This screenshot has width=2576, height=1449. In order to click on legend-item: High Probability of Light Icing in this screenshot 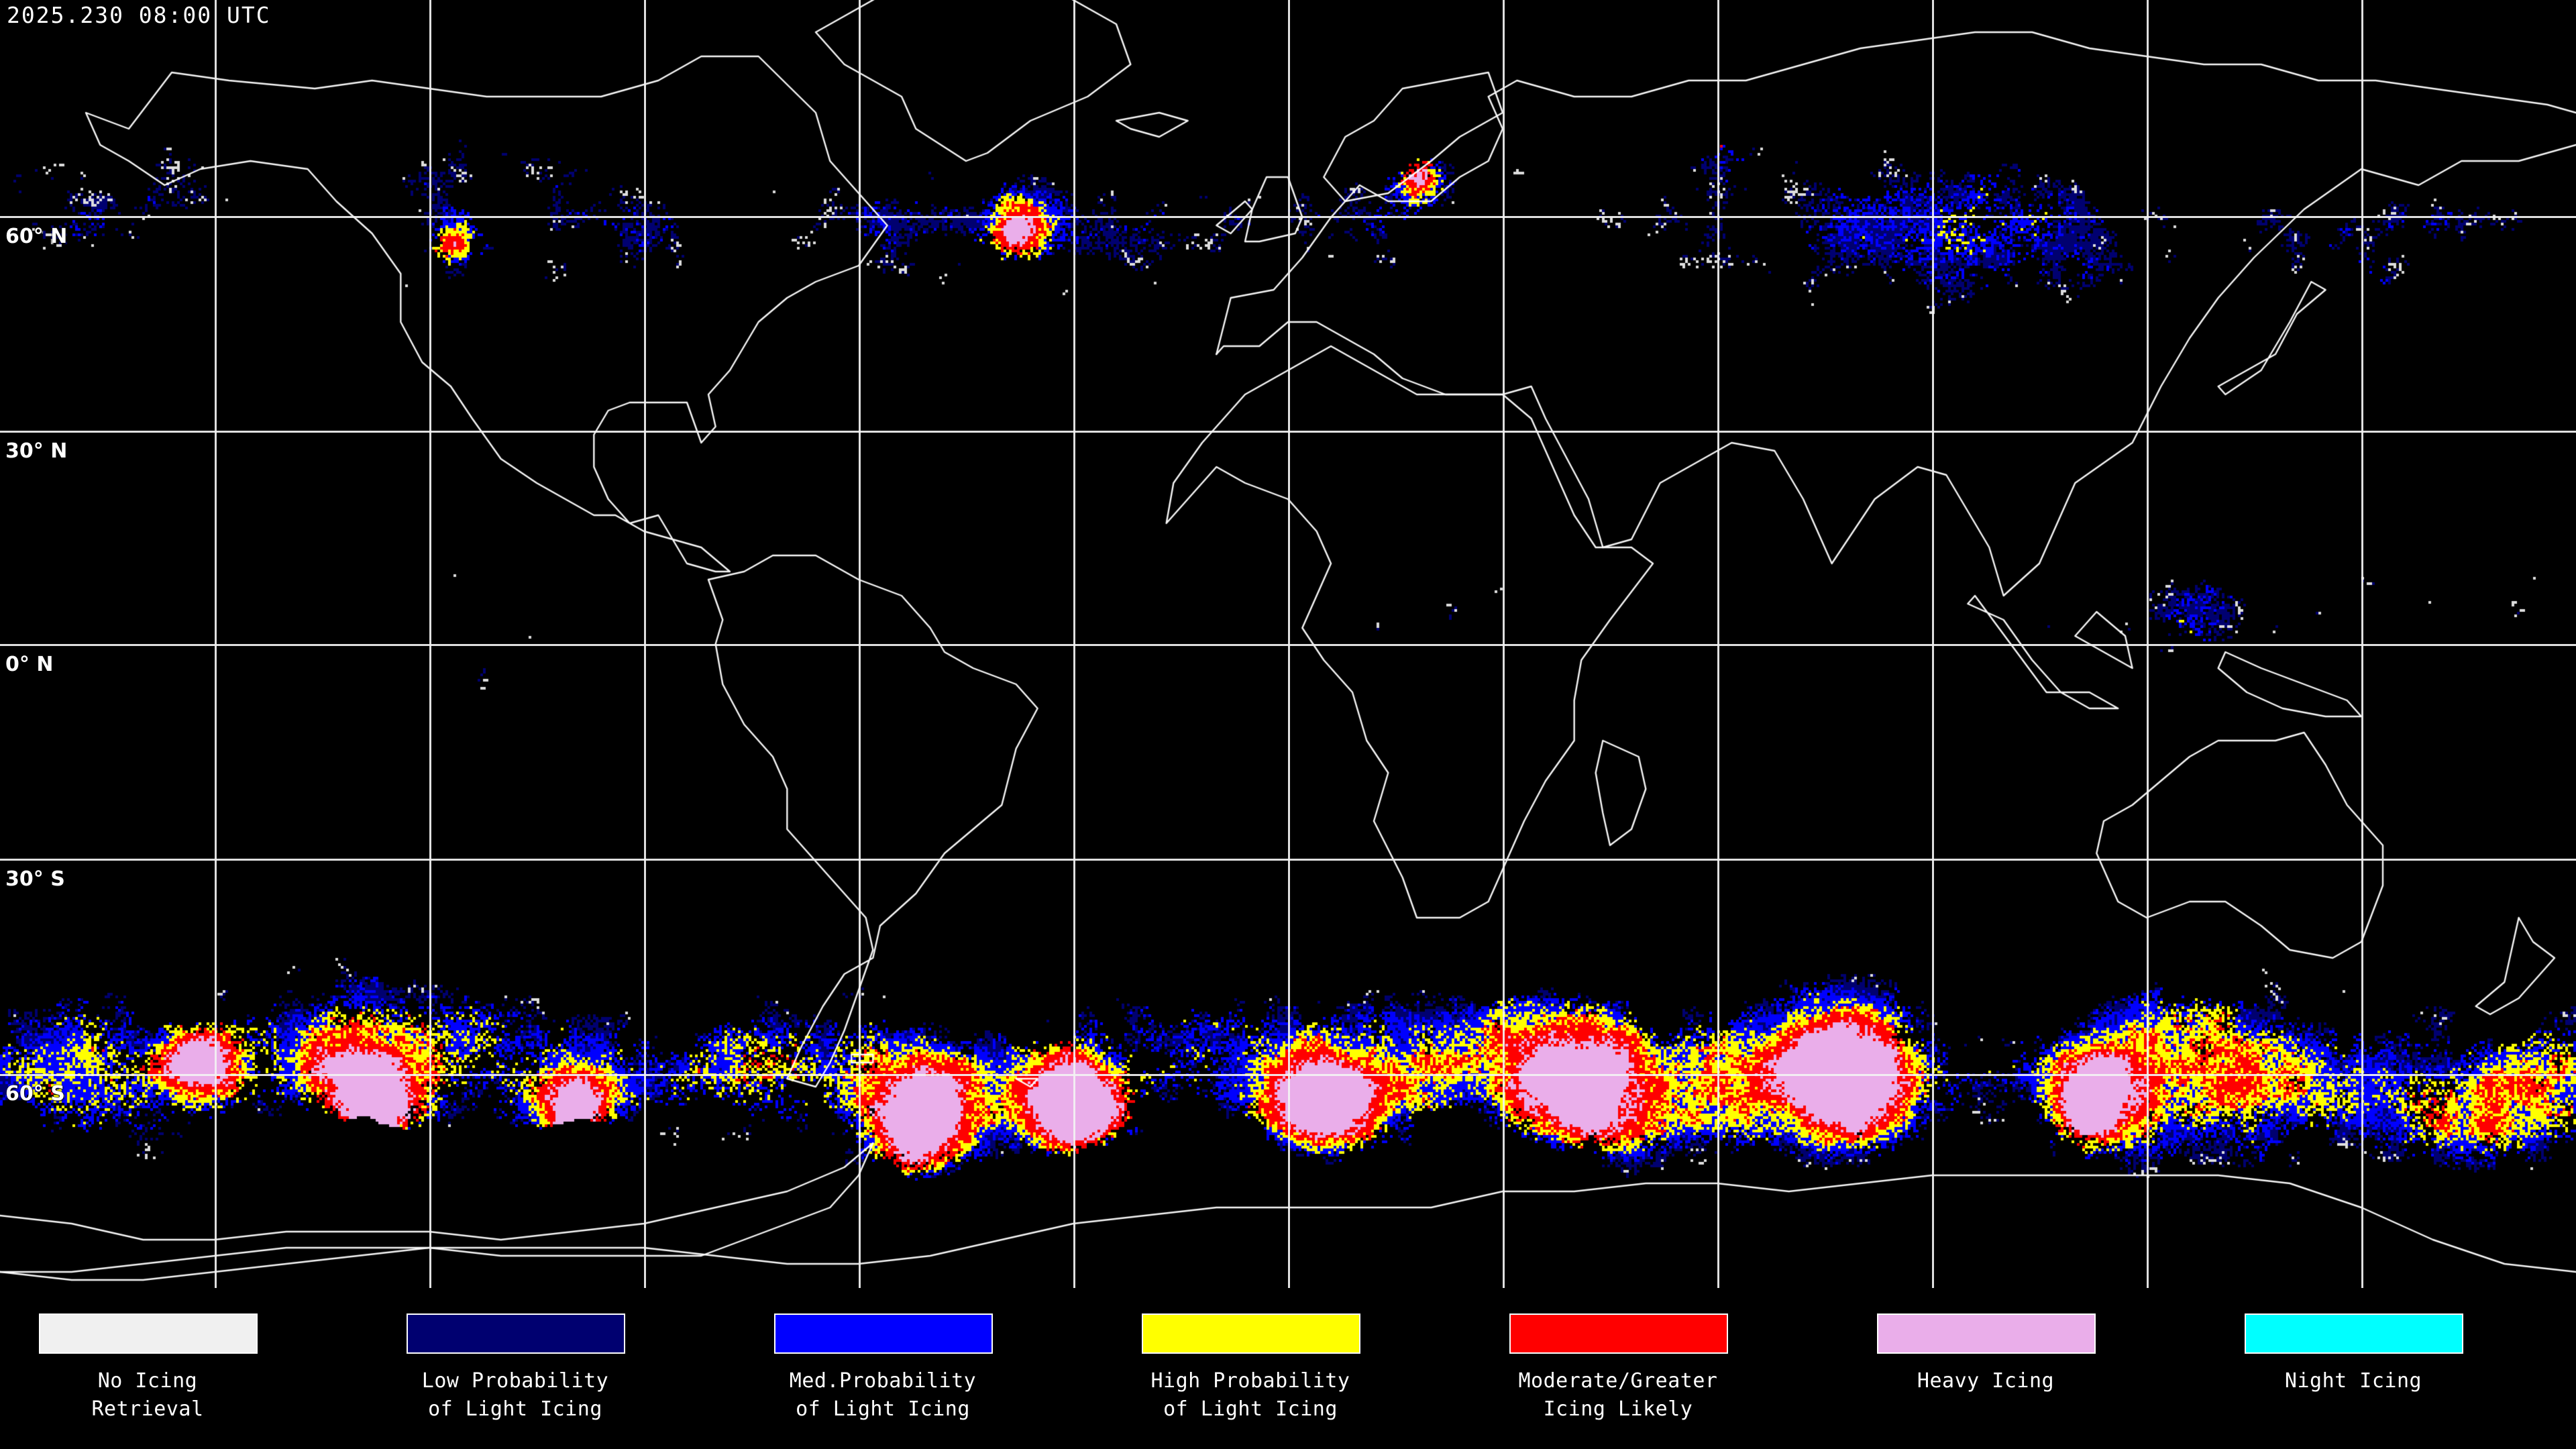, I will do `click(1286, 1368)`.